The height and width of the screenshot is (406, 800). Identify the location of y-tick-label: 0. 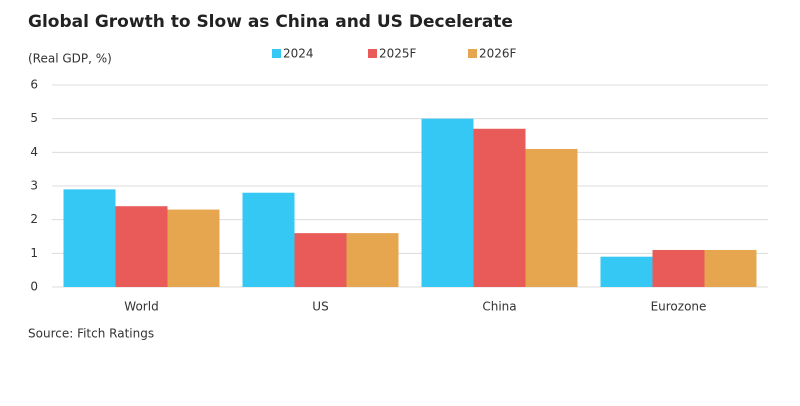
(34, 287).